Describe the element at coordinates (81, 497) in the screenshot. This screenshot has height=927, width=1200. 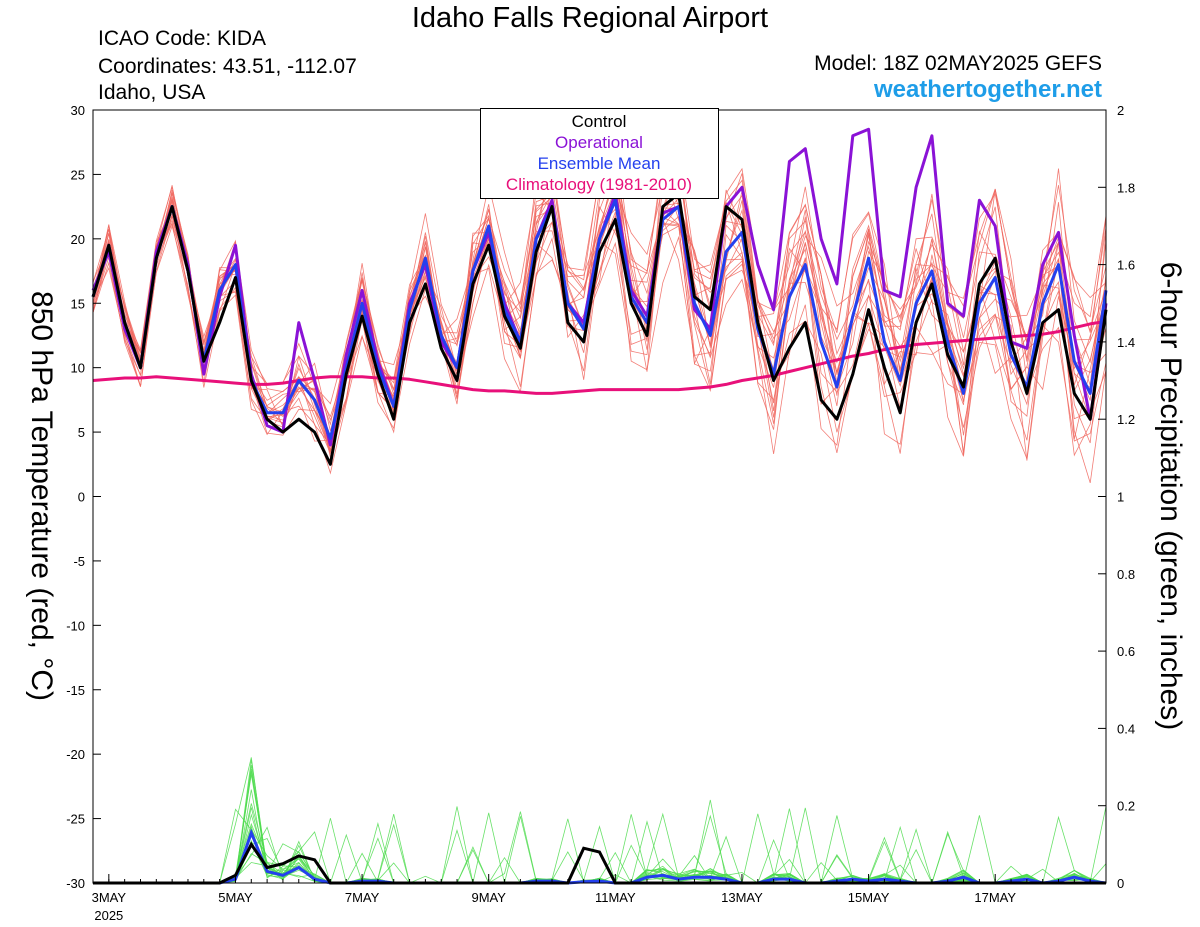
I see `y-tick-label: 0` at that location.